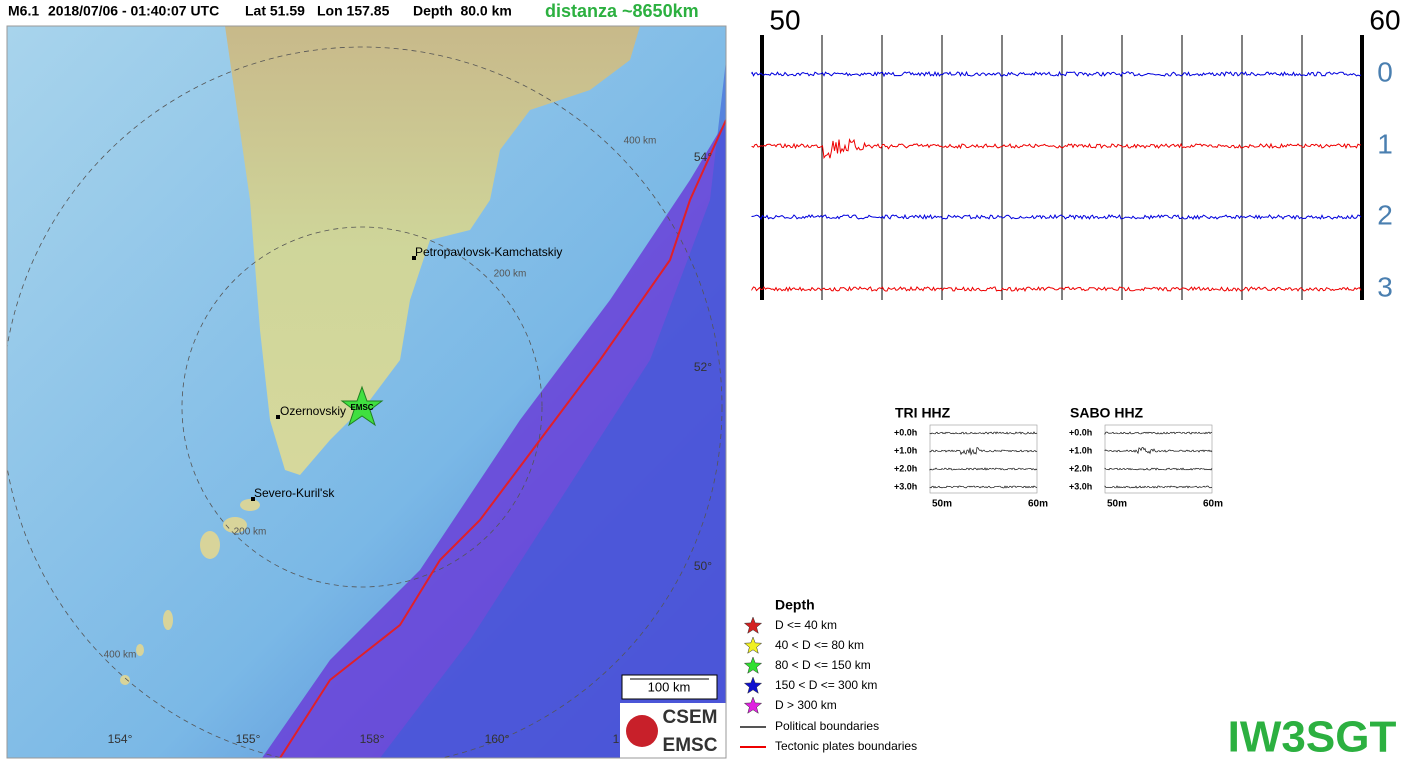  What do you see at coordinates (133, 11) in the screenshot?
I see `datetime: 2018/07/06 - 01:40:07 UTC` at bounding box center [133, 11].